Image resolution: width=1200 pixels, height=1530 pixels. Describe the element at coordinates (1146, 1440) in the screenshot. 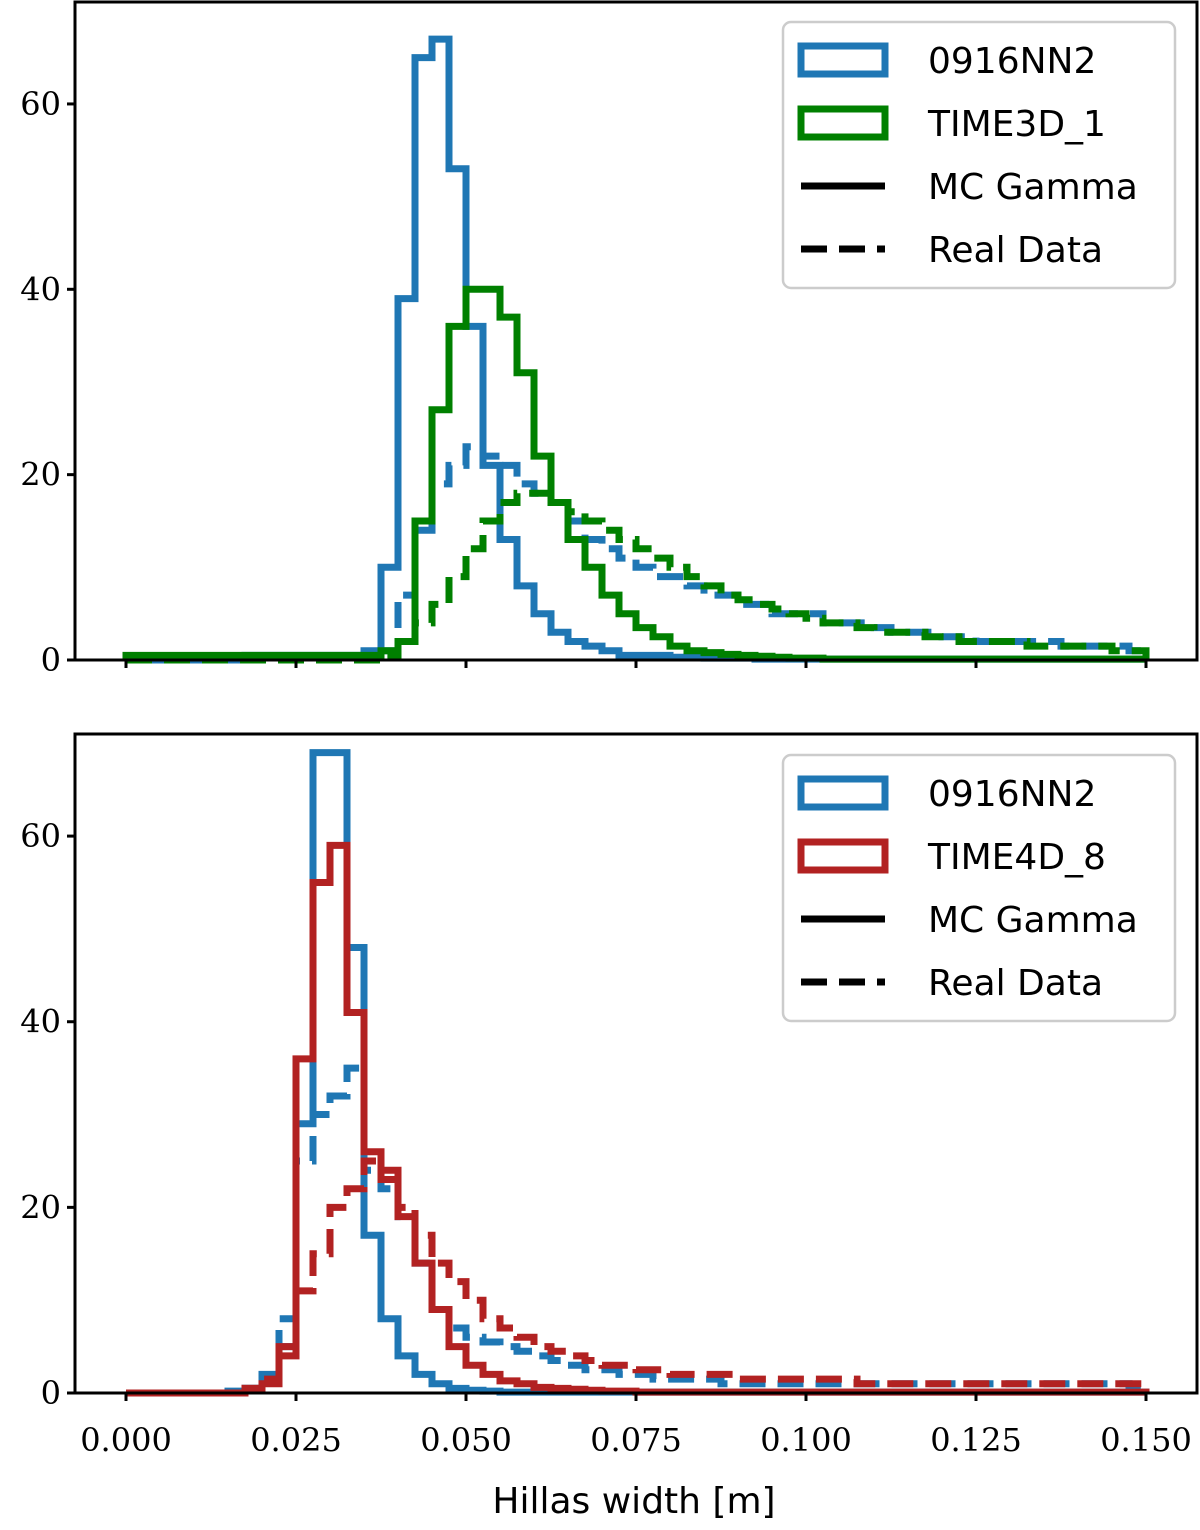

I see `x-tick-label: 0.150` at that location.